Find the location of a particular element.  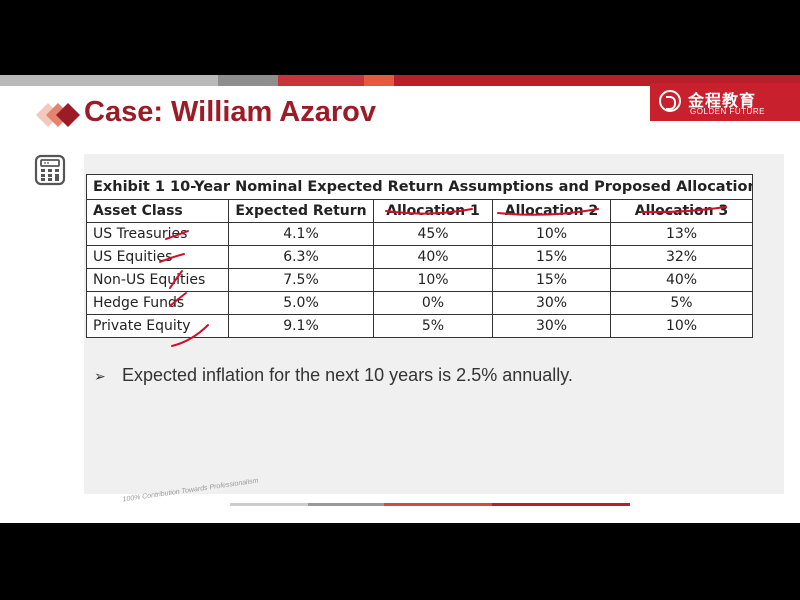

footer-bar-gray is located at coordinates (346, 504).